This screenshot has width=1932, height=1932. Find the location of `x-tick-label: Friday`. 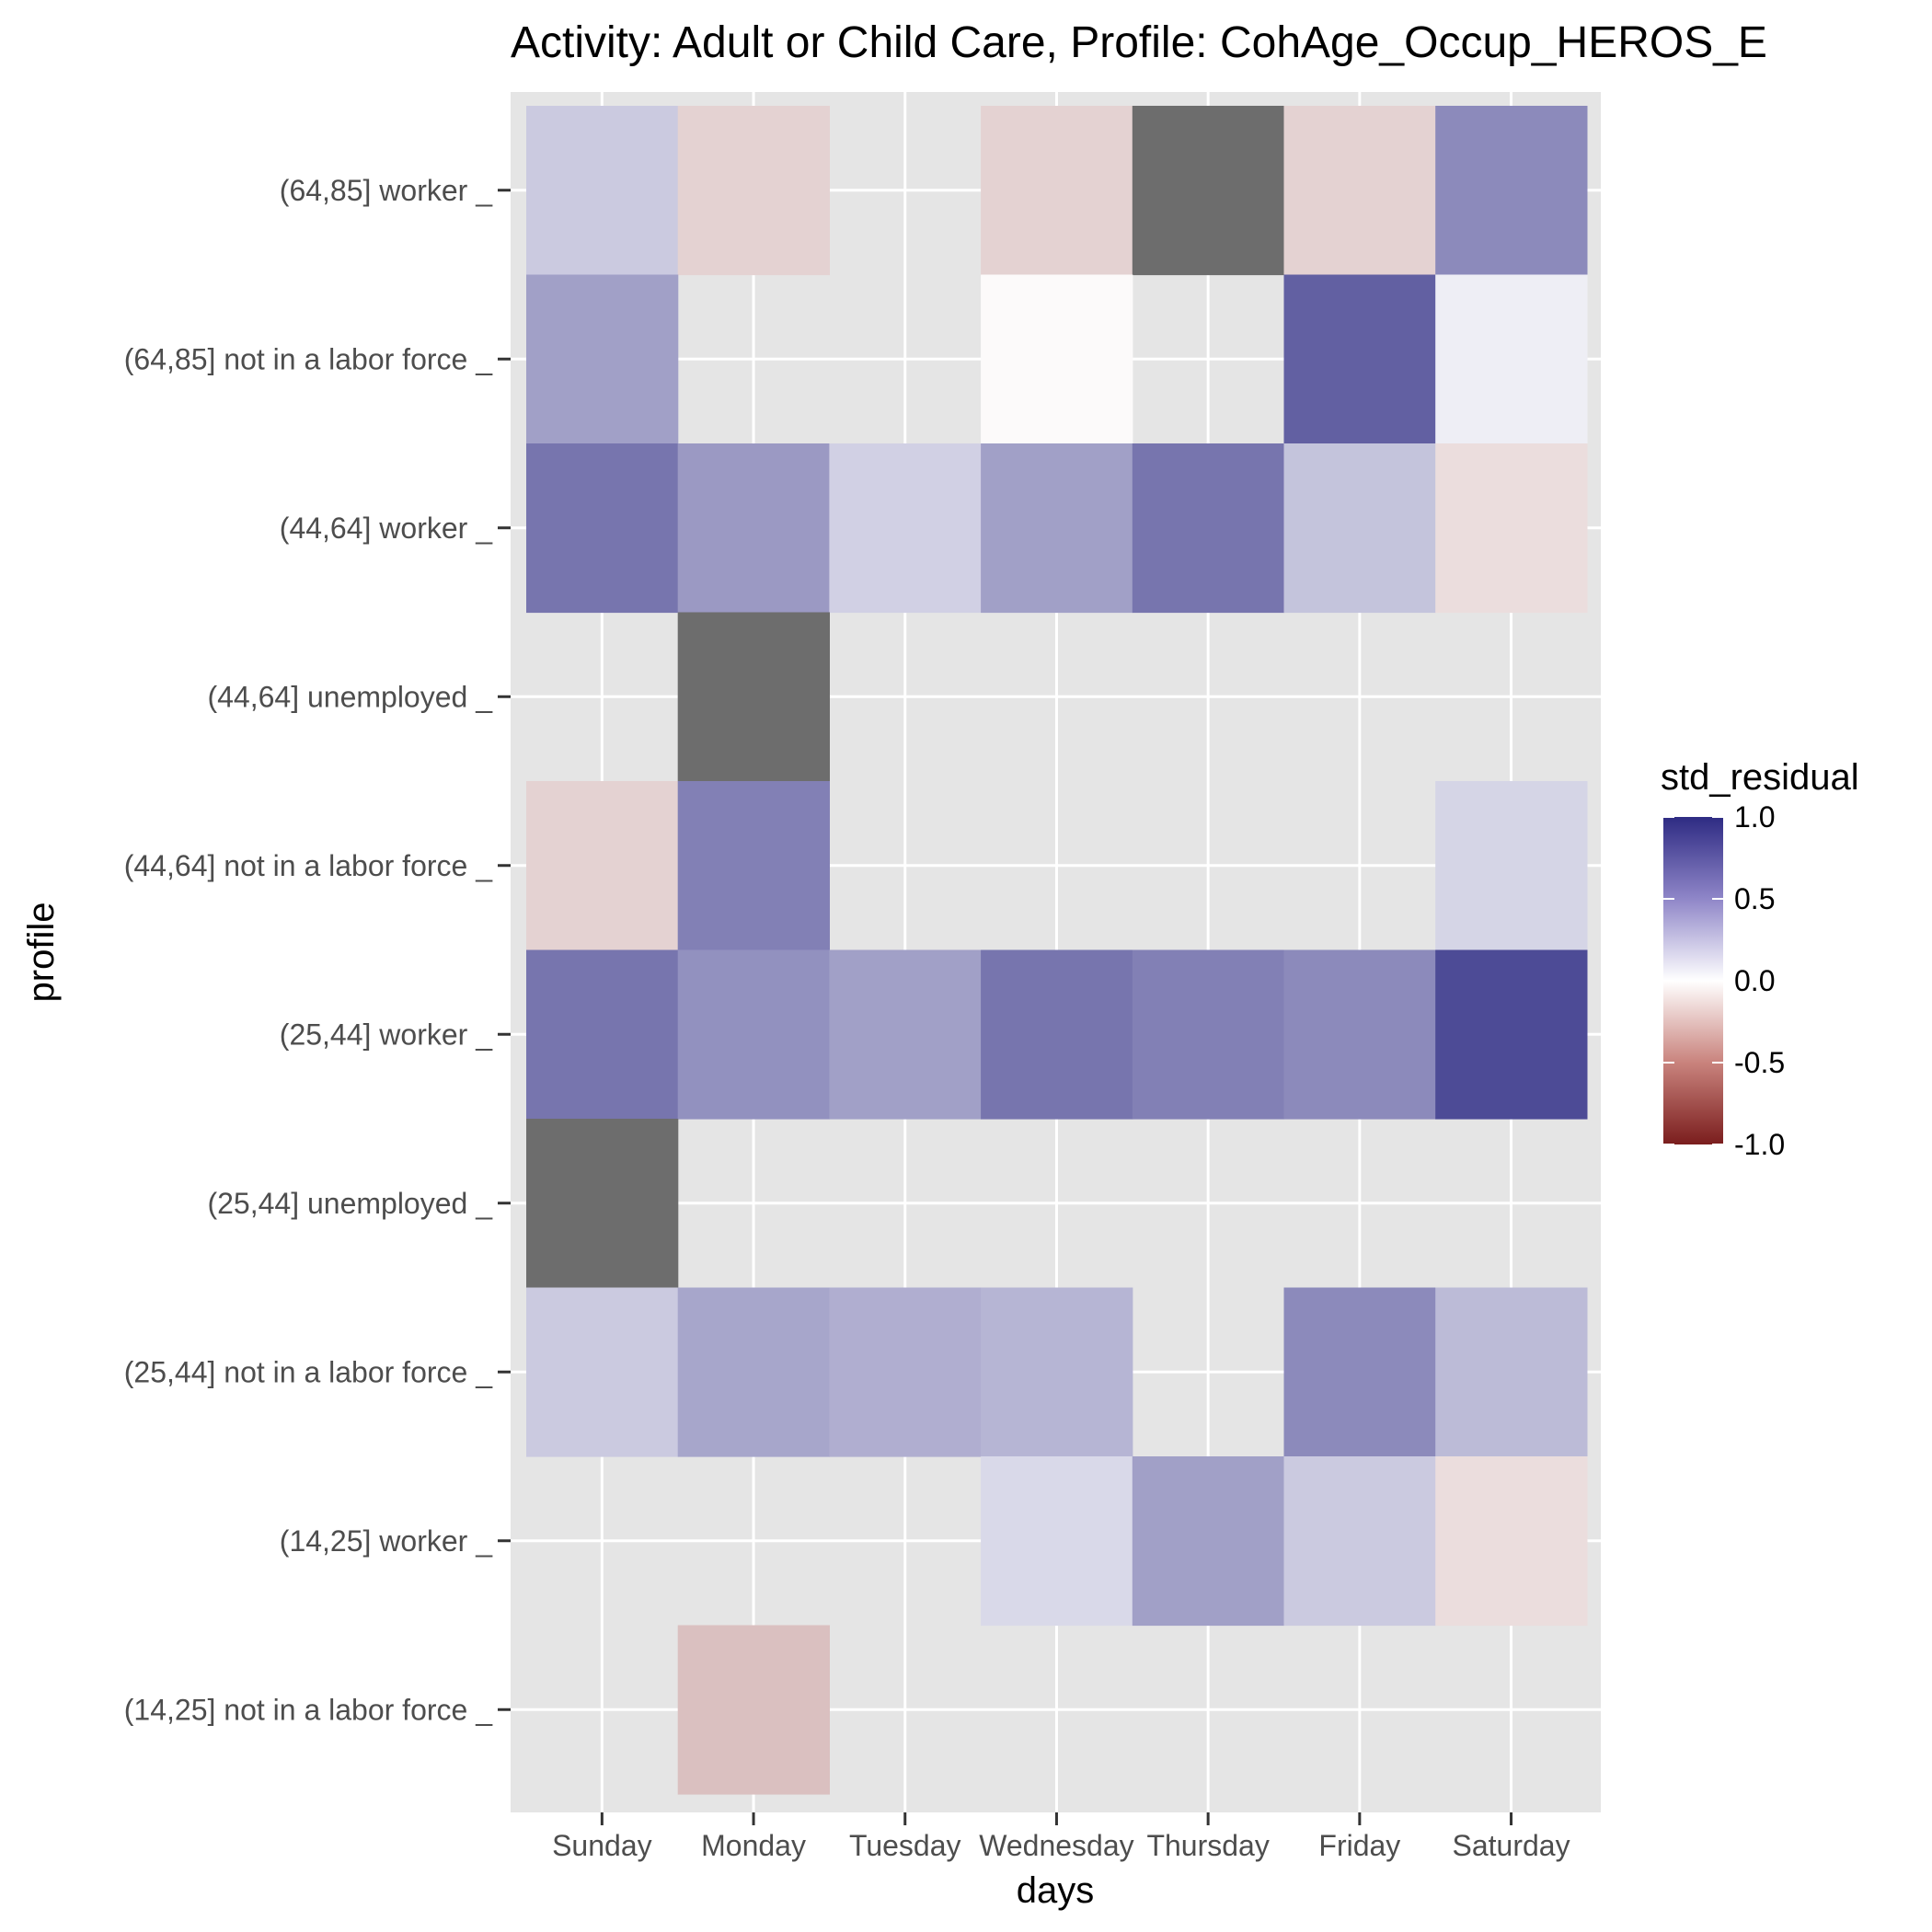

x-tick-label: Friday is located at coordinates (1359, 1845).